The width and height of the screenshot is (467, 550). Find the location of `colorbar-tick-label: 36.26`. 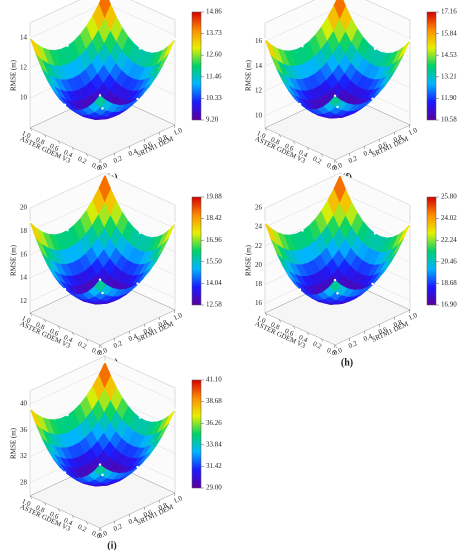

colorbar-tick-label: 36.26 is located at coordinates (214, 423).